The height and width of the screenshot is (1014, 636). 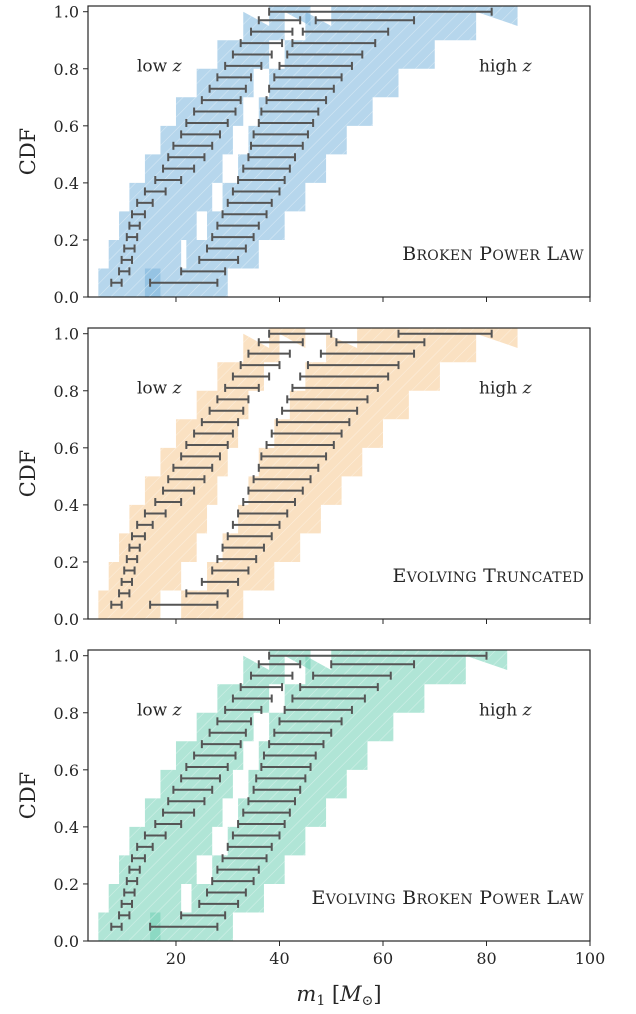 What do you see at coordinates (28, 151) in the screenshot?
I see `y-axis-label: CDF` at bounding box center [28, 151].